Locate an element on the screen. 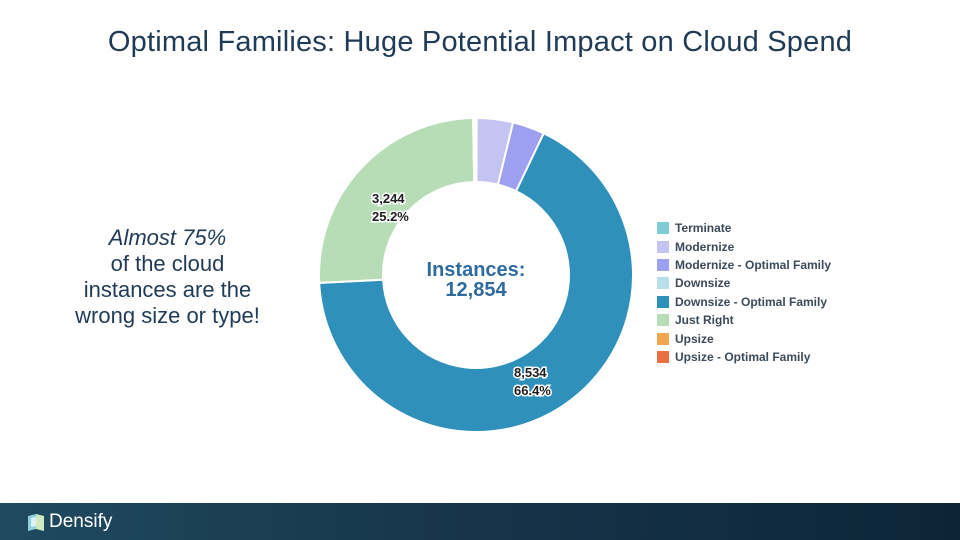 The width and height of the screenshot is (960, 540). data-labels: 3,244 25.2% 8,534 66.4% is located at coordinates (462, 295).